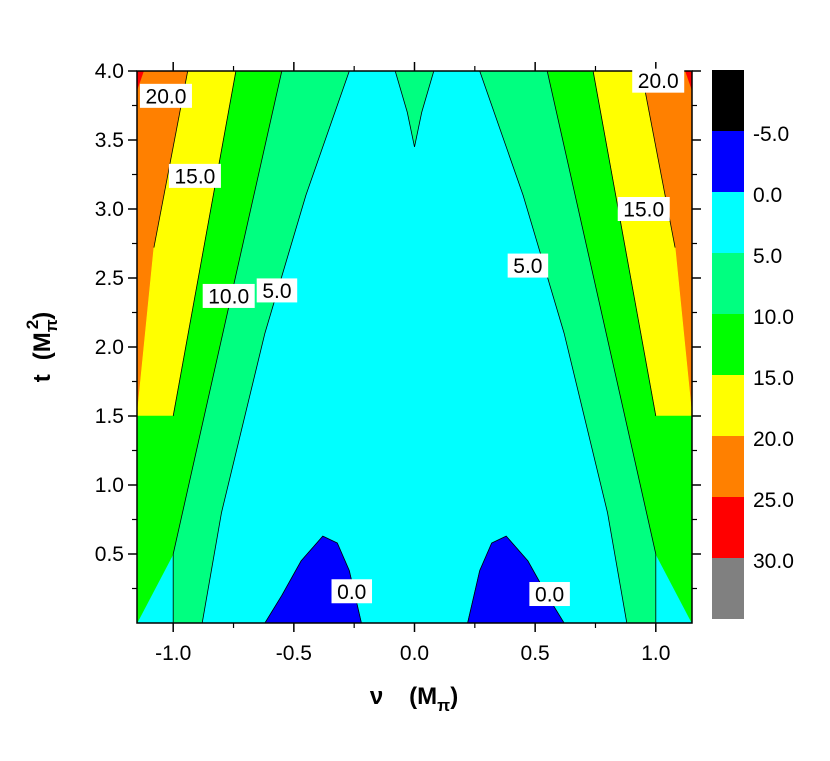  Describe the element at coordinates (535, 653) in the screenshot. I see `x-tick-label: 0.5` at that location.